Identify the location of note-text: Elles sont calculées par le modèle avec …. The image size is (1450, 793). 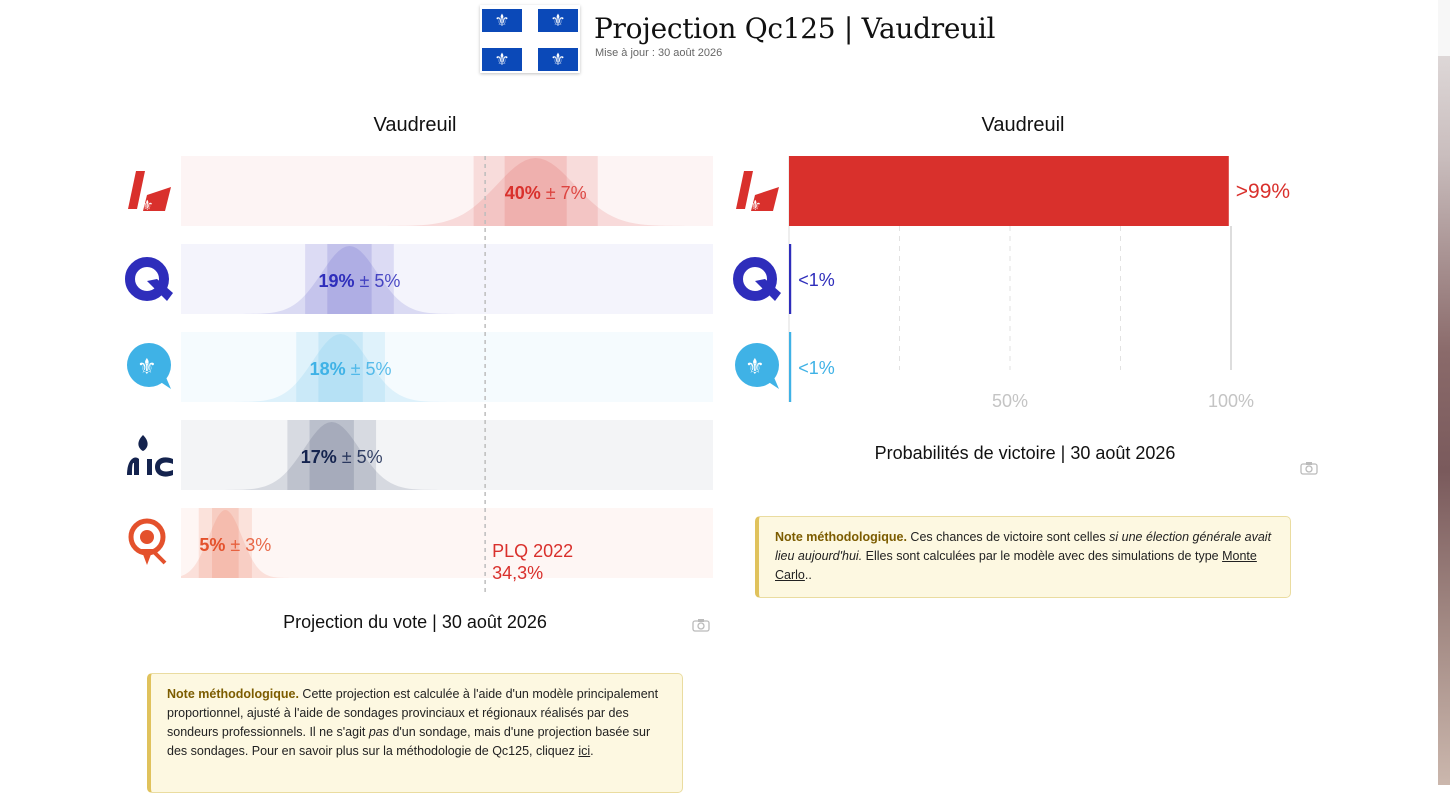
(1042, 556).